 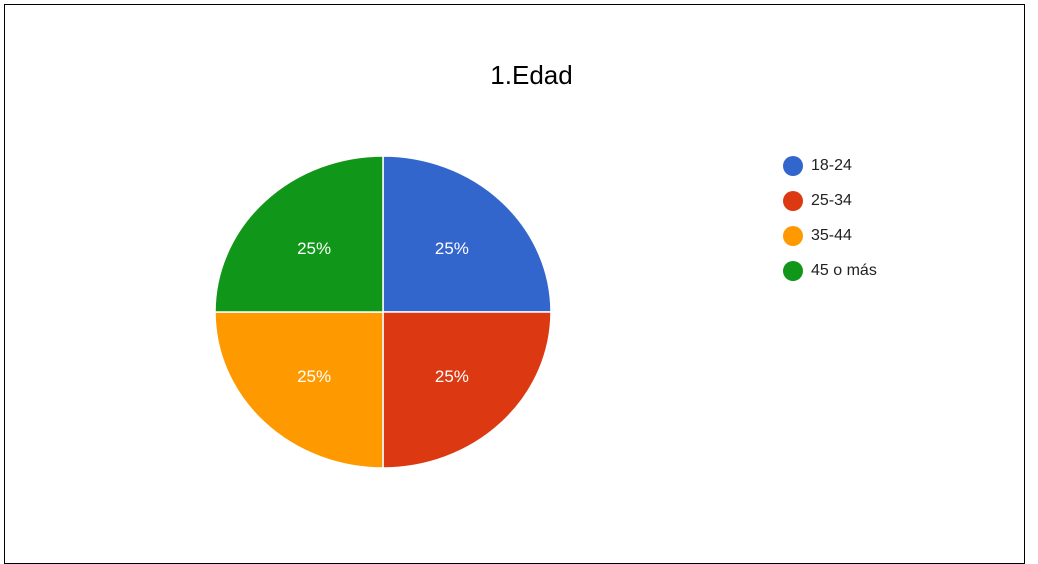 What do you see at coordinates (452, 376) in the screenshot?
I see `pie-slice-label-2: 25%` at bounding box center [452, 376].